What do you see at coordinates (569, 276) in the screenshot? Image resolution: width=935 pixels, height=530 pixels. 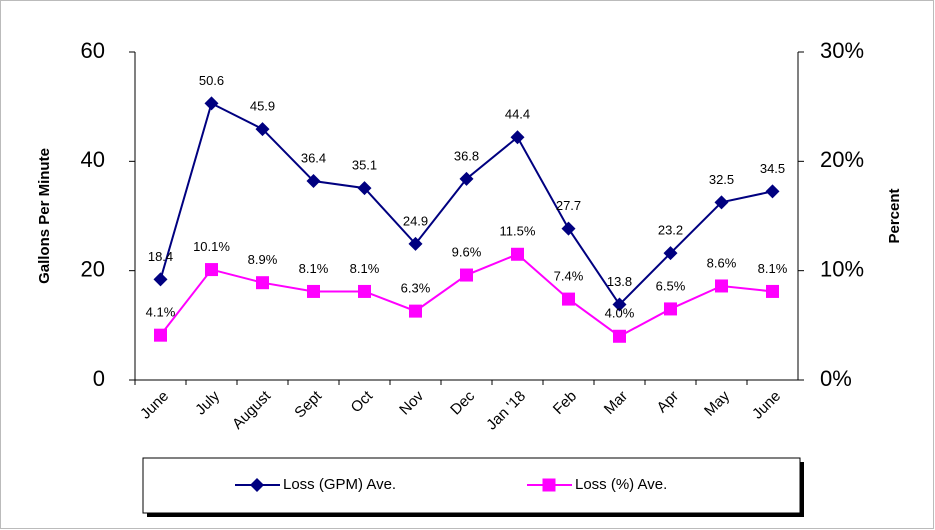 I see `data-label: 7.4%` at bounding box center [569, 276].